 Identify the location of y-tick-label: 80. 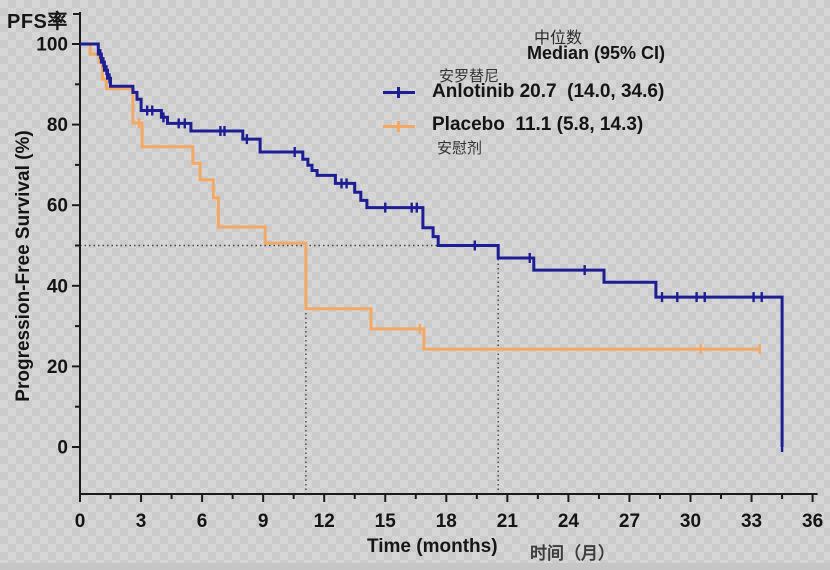
(57, 125).